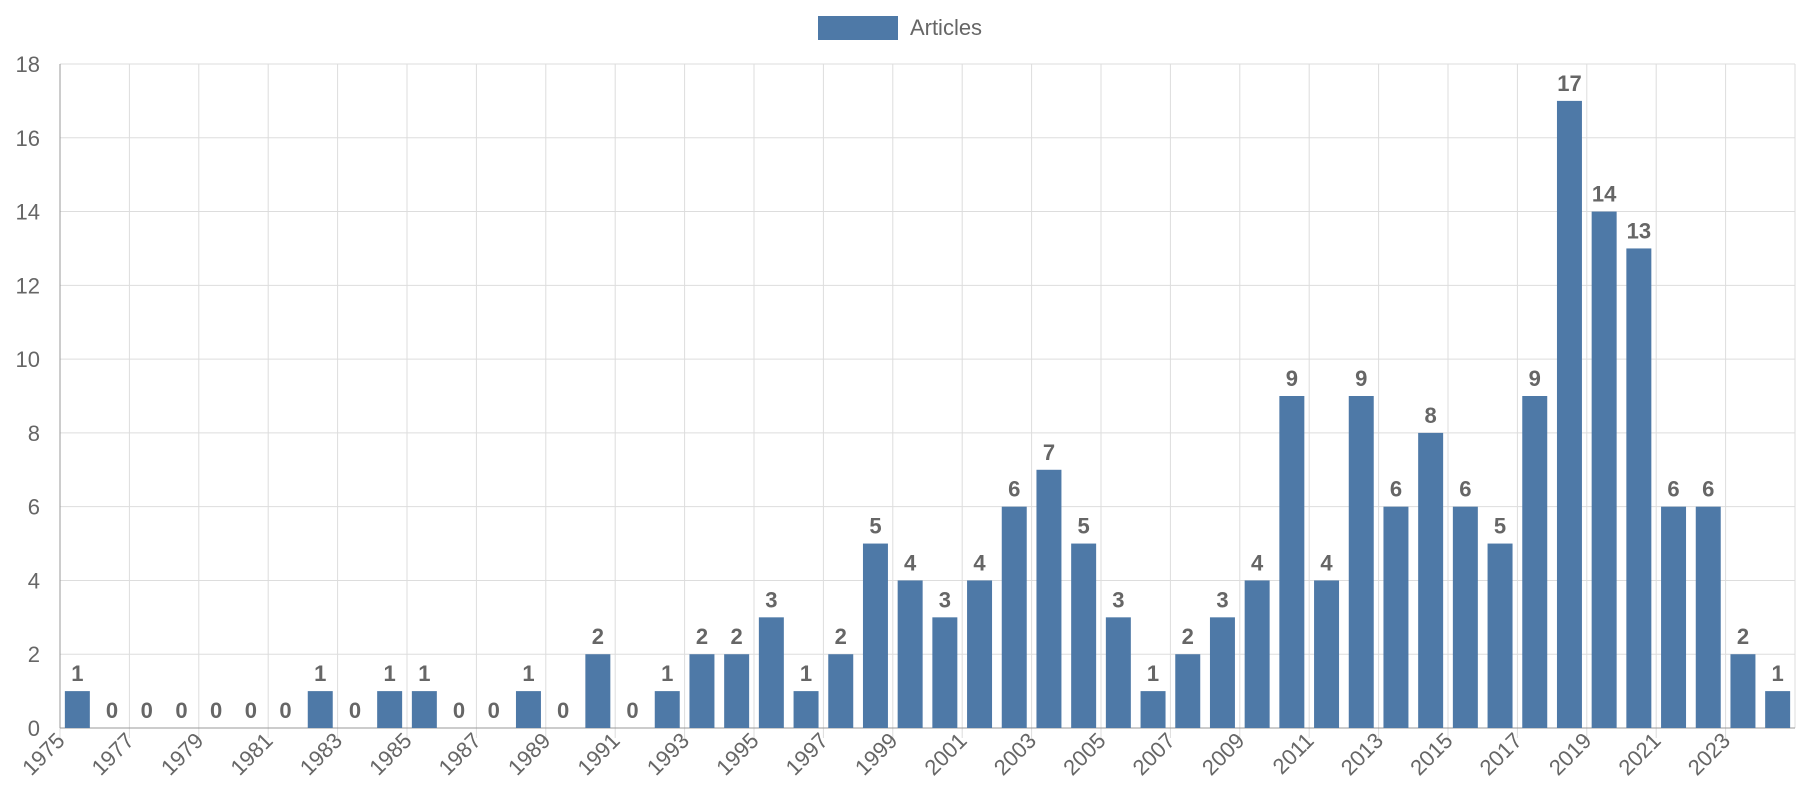 The height and width of the screenshot is (805, 1800). I want to click on y-tick-label: 16, so click(28, 138).